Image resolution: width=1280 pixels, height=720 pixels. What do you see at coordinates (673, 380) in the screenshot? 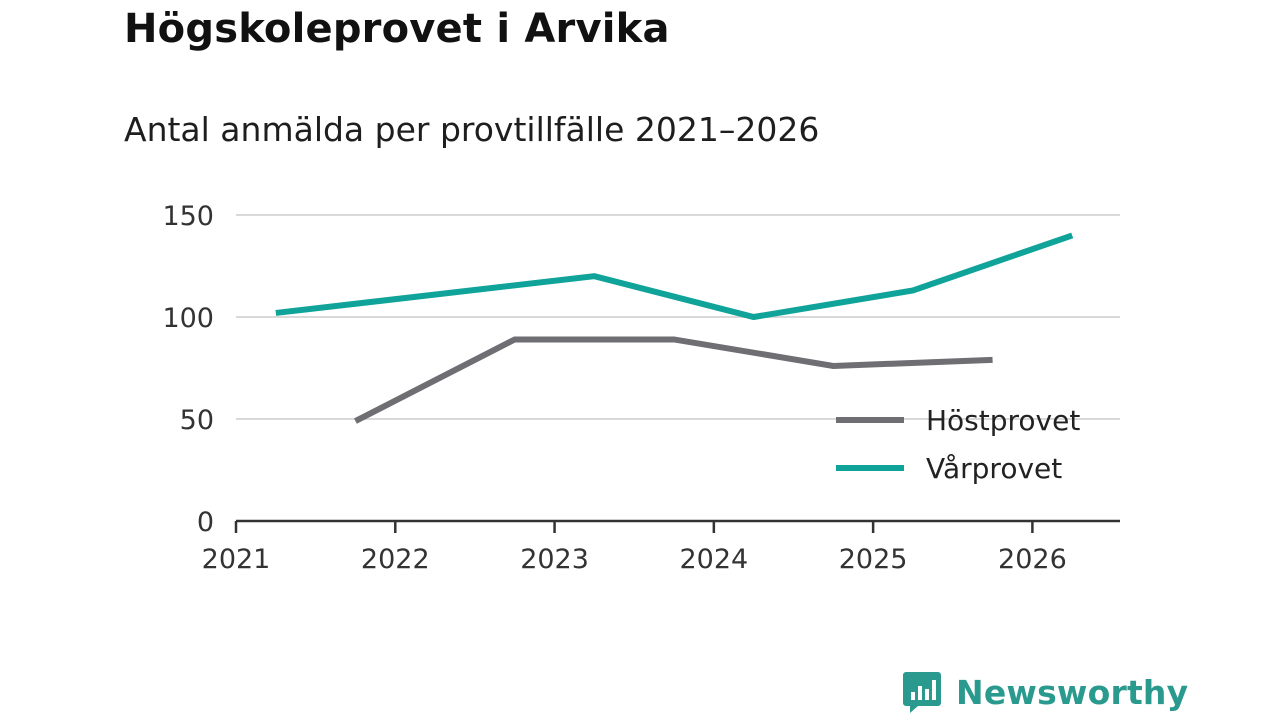
I see `series-line-hostprovet` at bounding box center [673, 380].